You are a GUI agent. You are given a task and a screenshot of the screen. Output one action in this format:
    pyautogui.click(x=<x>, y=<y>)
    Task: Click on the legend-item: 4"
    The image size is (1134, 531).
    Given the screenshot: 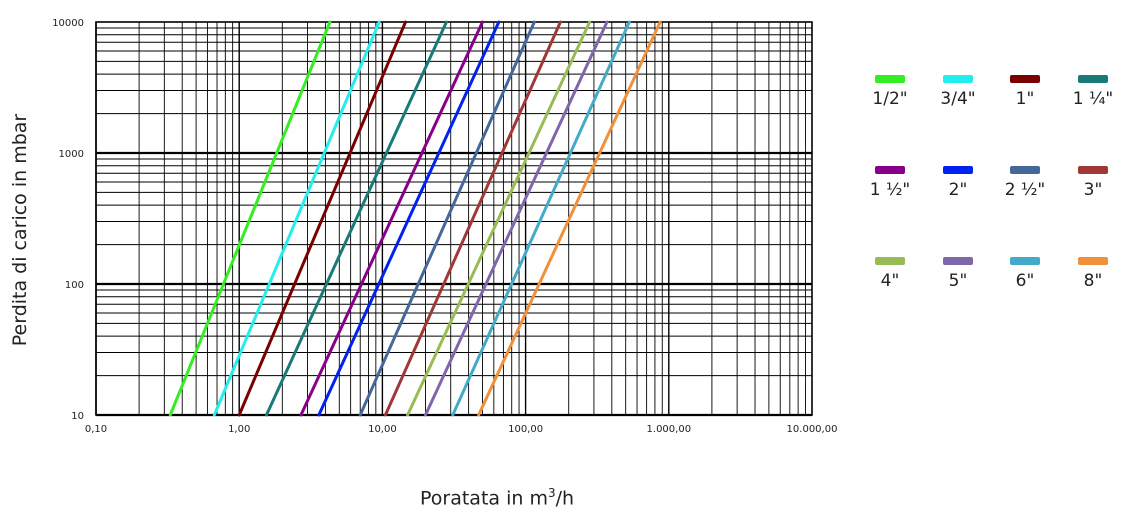 What is the action you would take?
    pyautogui.click(x=890, y=274)
    